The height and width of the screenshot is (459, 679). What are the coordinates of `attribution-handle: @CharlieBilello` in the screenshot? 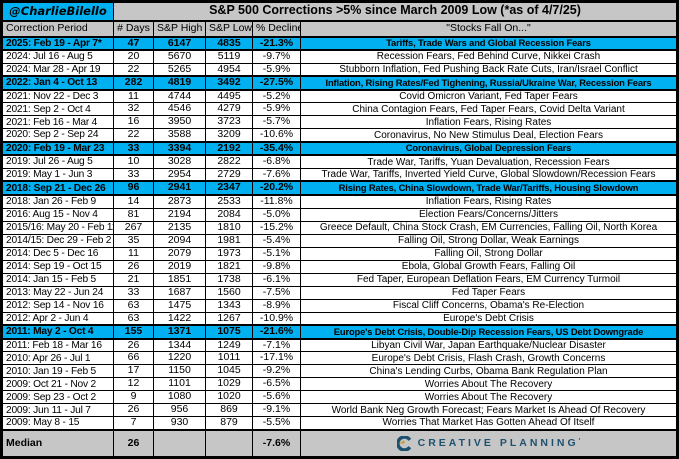 It's located at (58, 12).